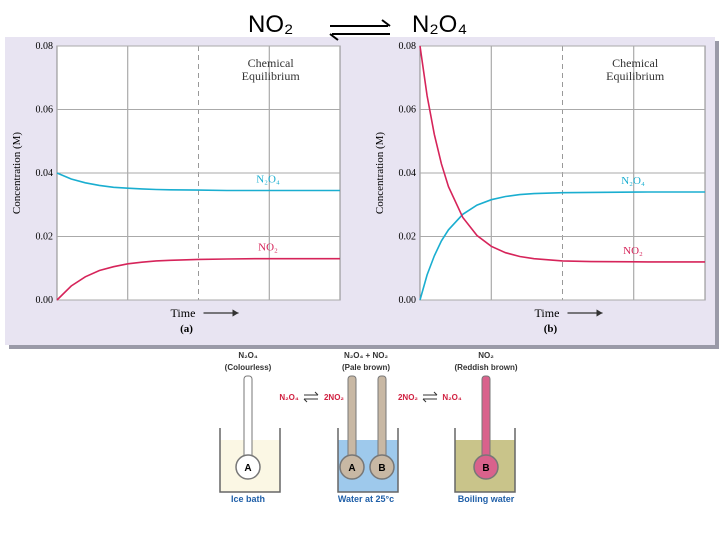 This screenshot has width=720, height=540. I want to click on species-note: (Colourless), so click(248, 367).